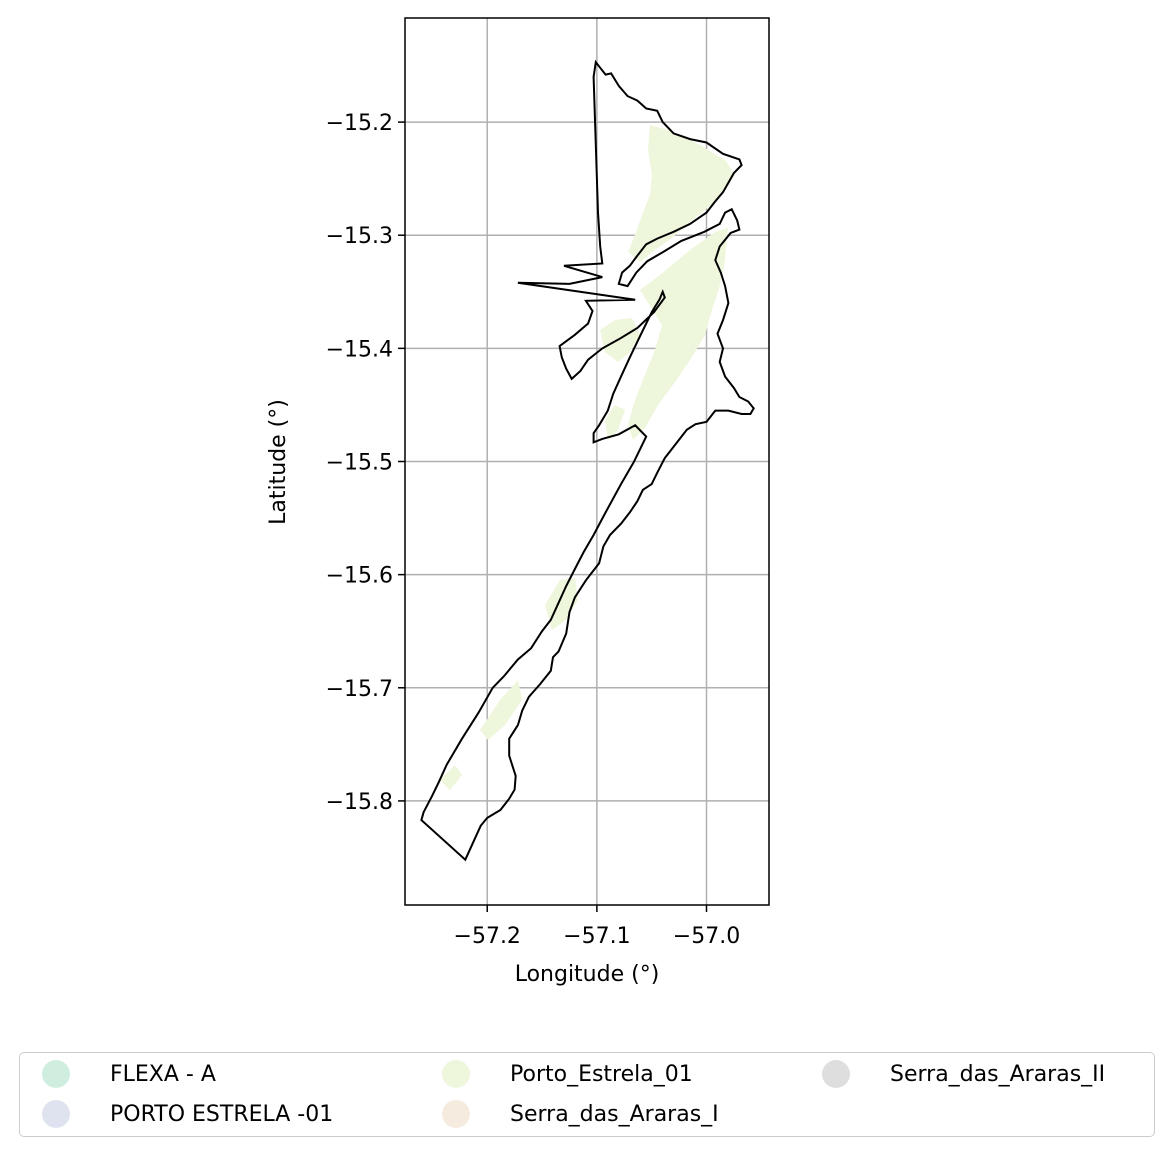 The image size is (1175, 1158). What do you see at coordinates (706, 936) in the screenshot?
I see `x-tick-label: −57.0` at bounding box center [706, 936].